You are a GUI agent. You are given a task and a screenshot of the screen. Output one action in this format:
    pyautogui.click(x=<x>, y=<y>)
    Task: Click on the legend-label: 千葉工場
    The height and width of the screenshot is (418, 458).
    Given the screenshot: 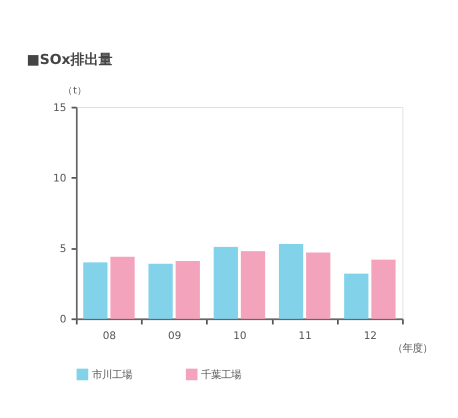 What is the action you would take?
    pyautogui.click(x=221, y=374)
    